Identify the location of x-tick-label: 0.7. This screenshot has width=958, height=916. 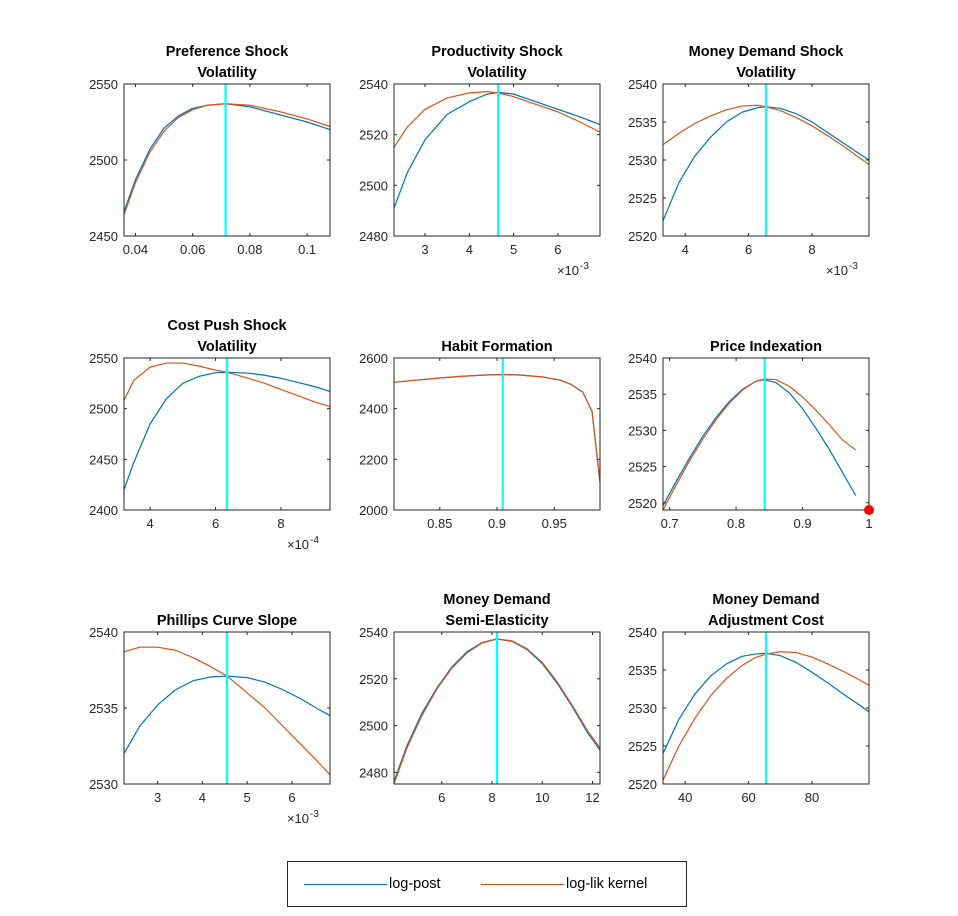
(670, 523).